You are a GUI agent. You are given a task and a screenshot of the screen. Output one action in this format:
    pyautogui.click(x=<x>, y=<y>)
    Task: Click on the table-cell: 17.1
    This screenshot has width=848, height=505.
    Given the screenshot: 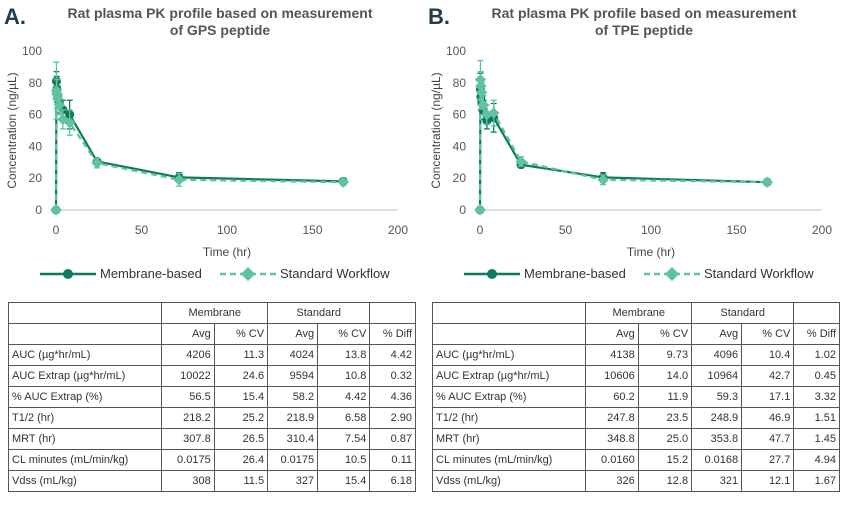 What is the action you would take?
    pyautogui.click(x=768, y=397)
    